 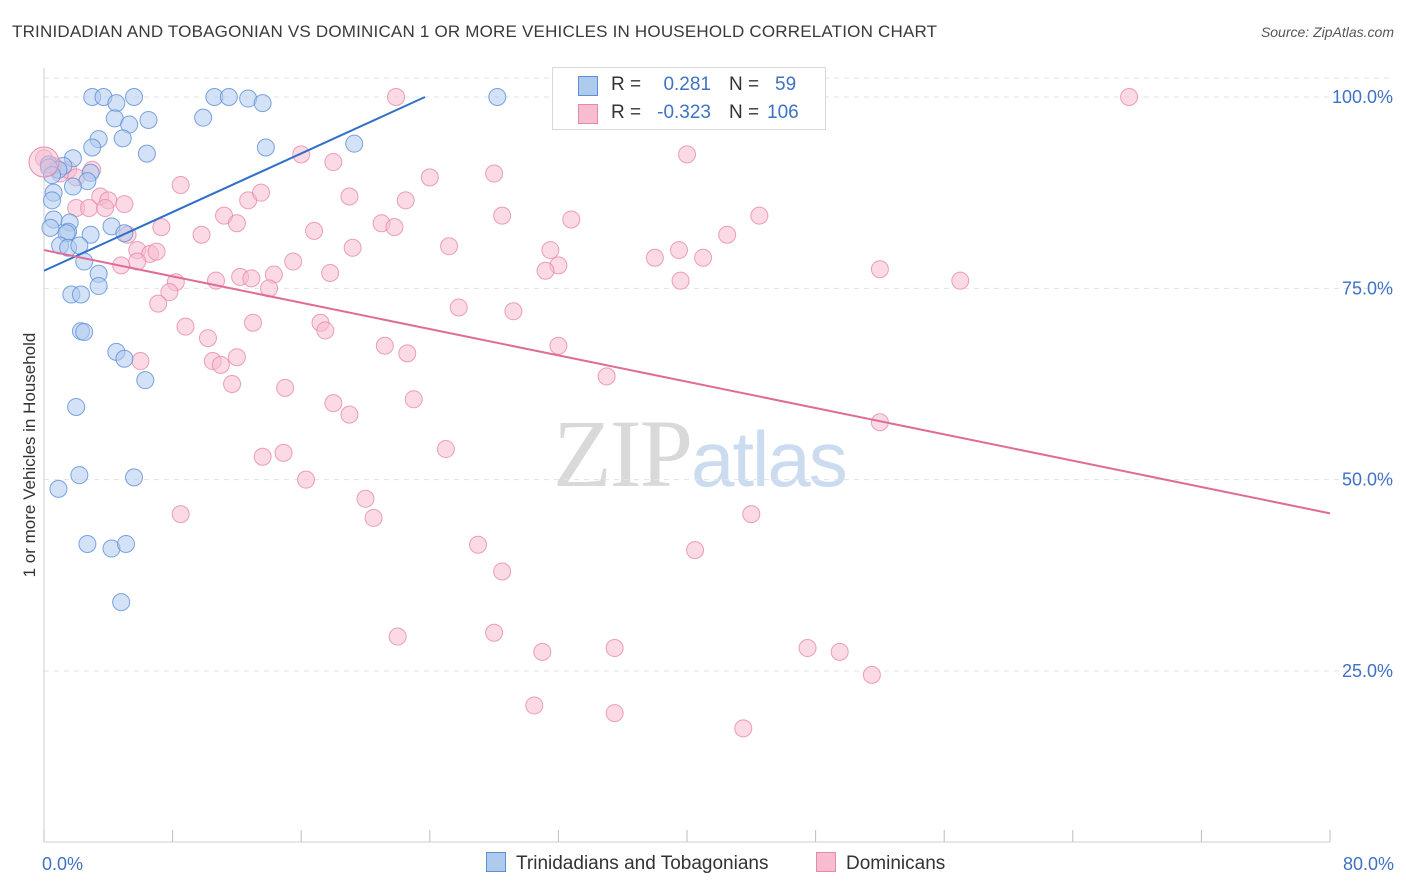 I want to click on legend-item-dominicans: Dominicans, so click(x=880, y=863).